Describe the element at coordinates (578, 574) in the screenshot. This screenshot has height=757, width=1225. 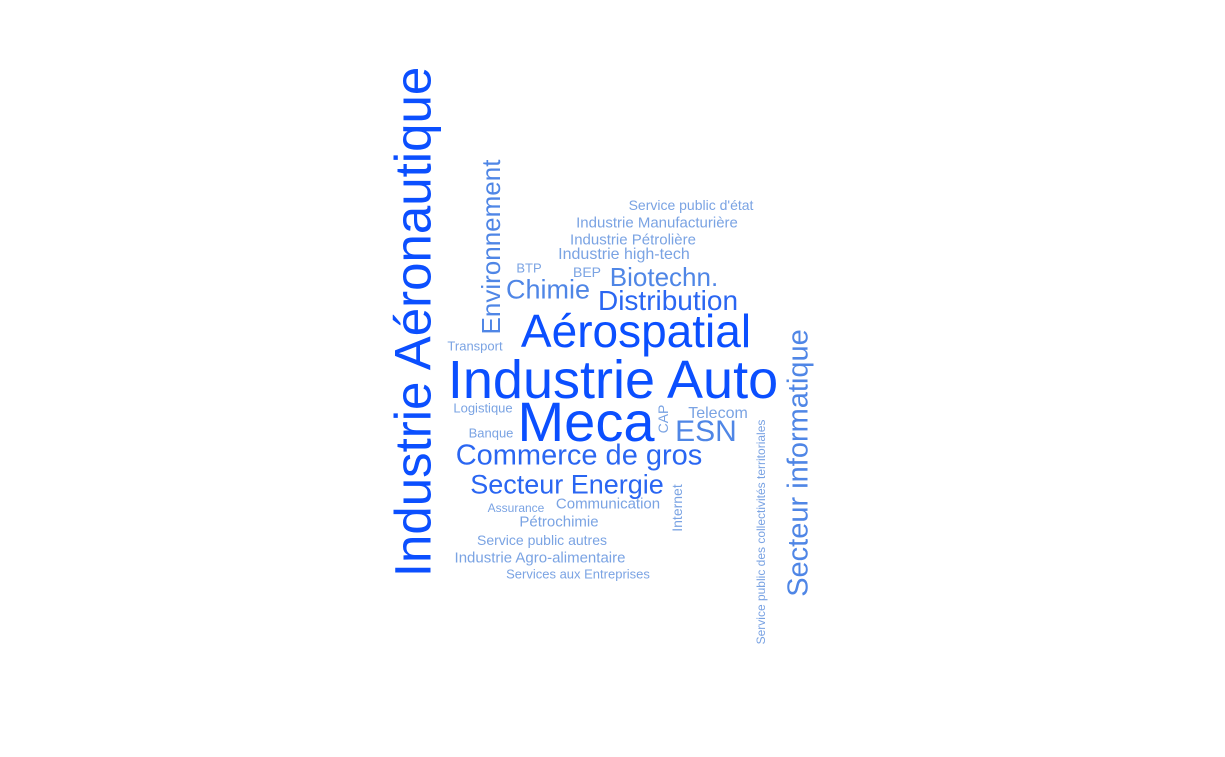
I see `word-services-aux-entreprises: Services aux Entreprises` at that location.